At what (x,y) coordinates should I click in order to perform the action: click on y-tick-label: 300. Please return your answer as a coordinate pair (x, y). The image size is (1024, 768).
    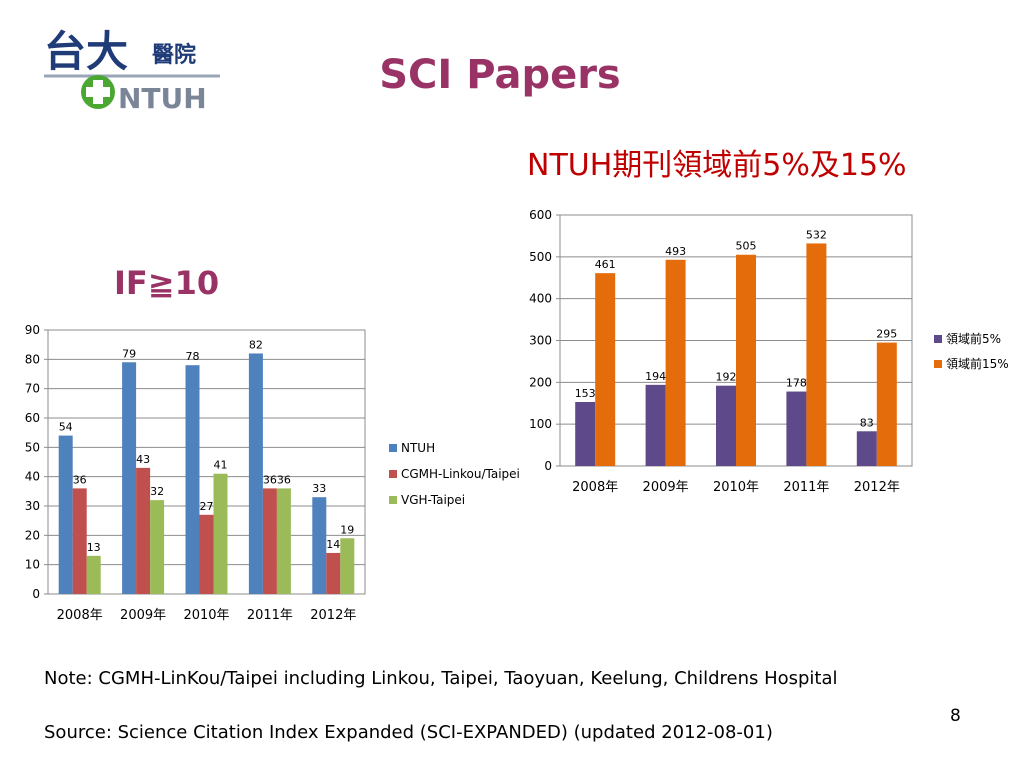
    Looking at the image, I should click on (540, 341).